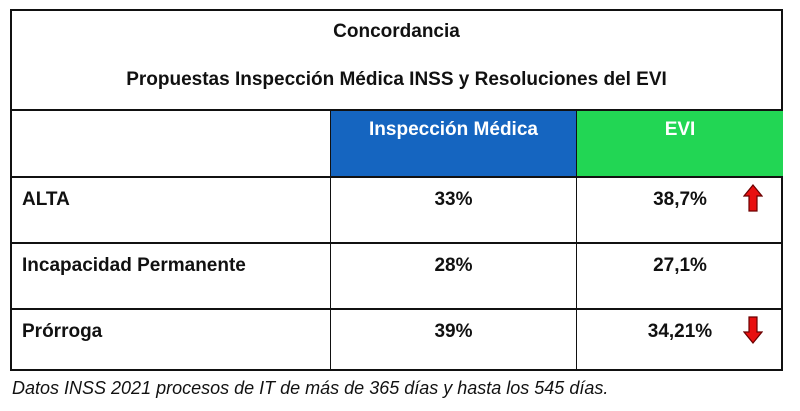 This screenshot has height=411, width=800. Describe the element at coordinates (679, 276) in the screenshot. I see `evi-value-incapacidad: 27,1%` at that location.